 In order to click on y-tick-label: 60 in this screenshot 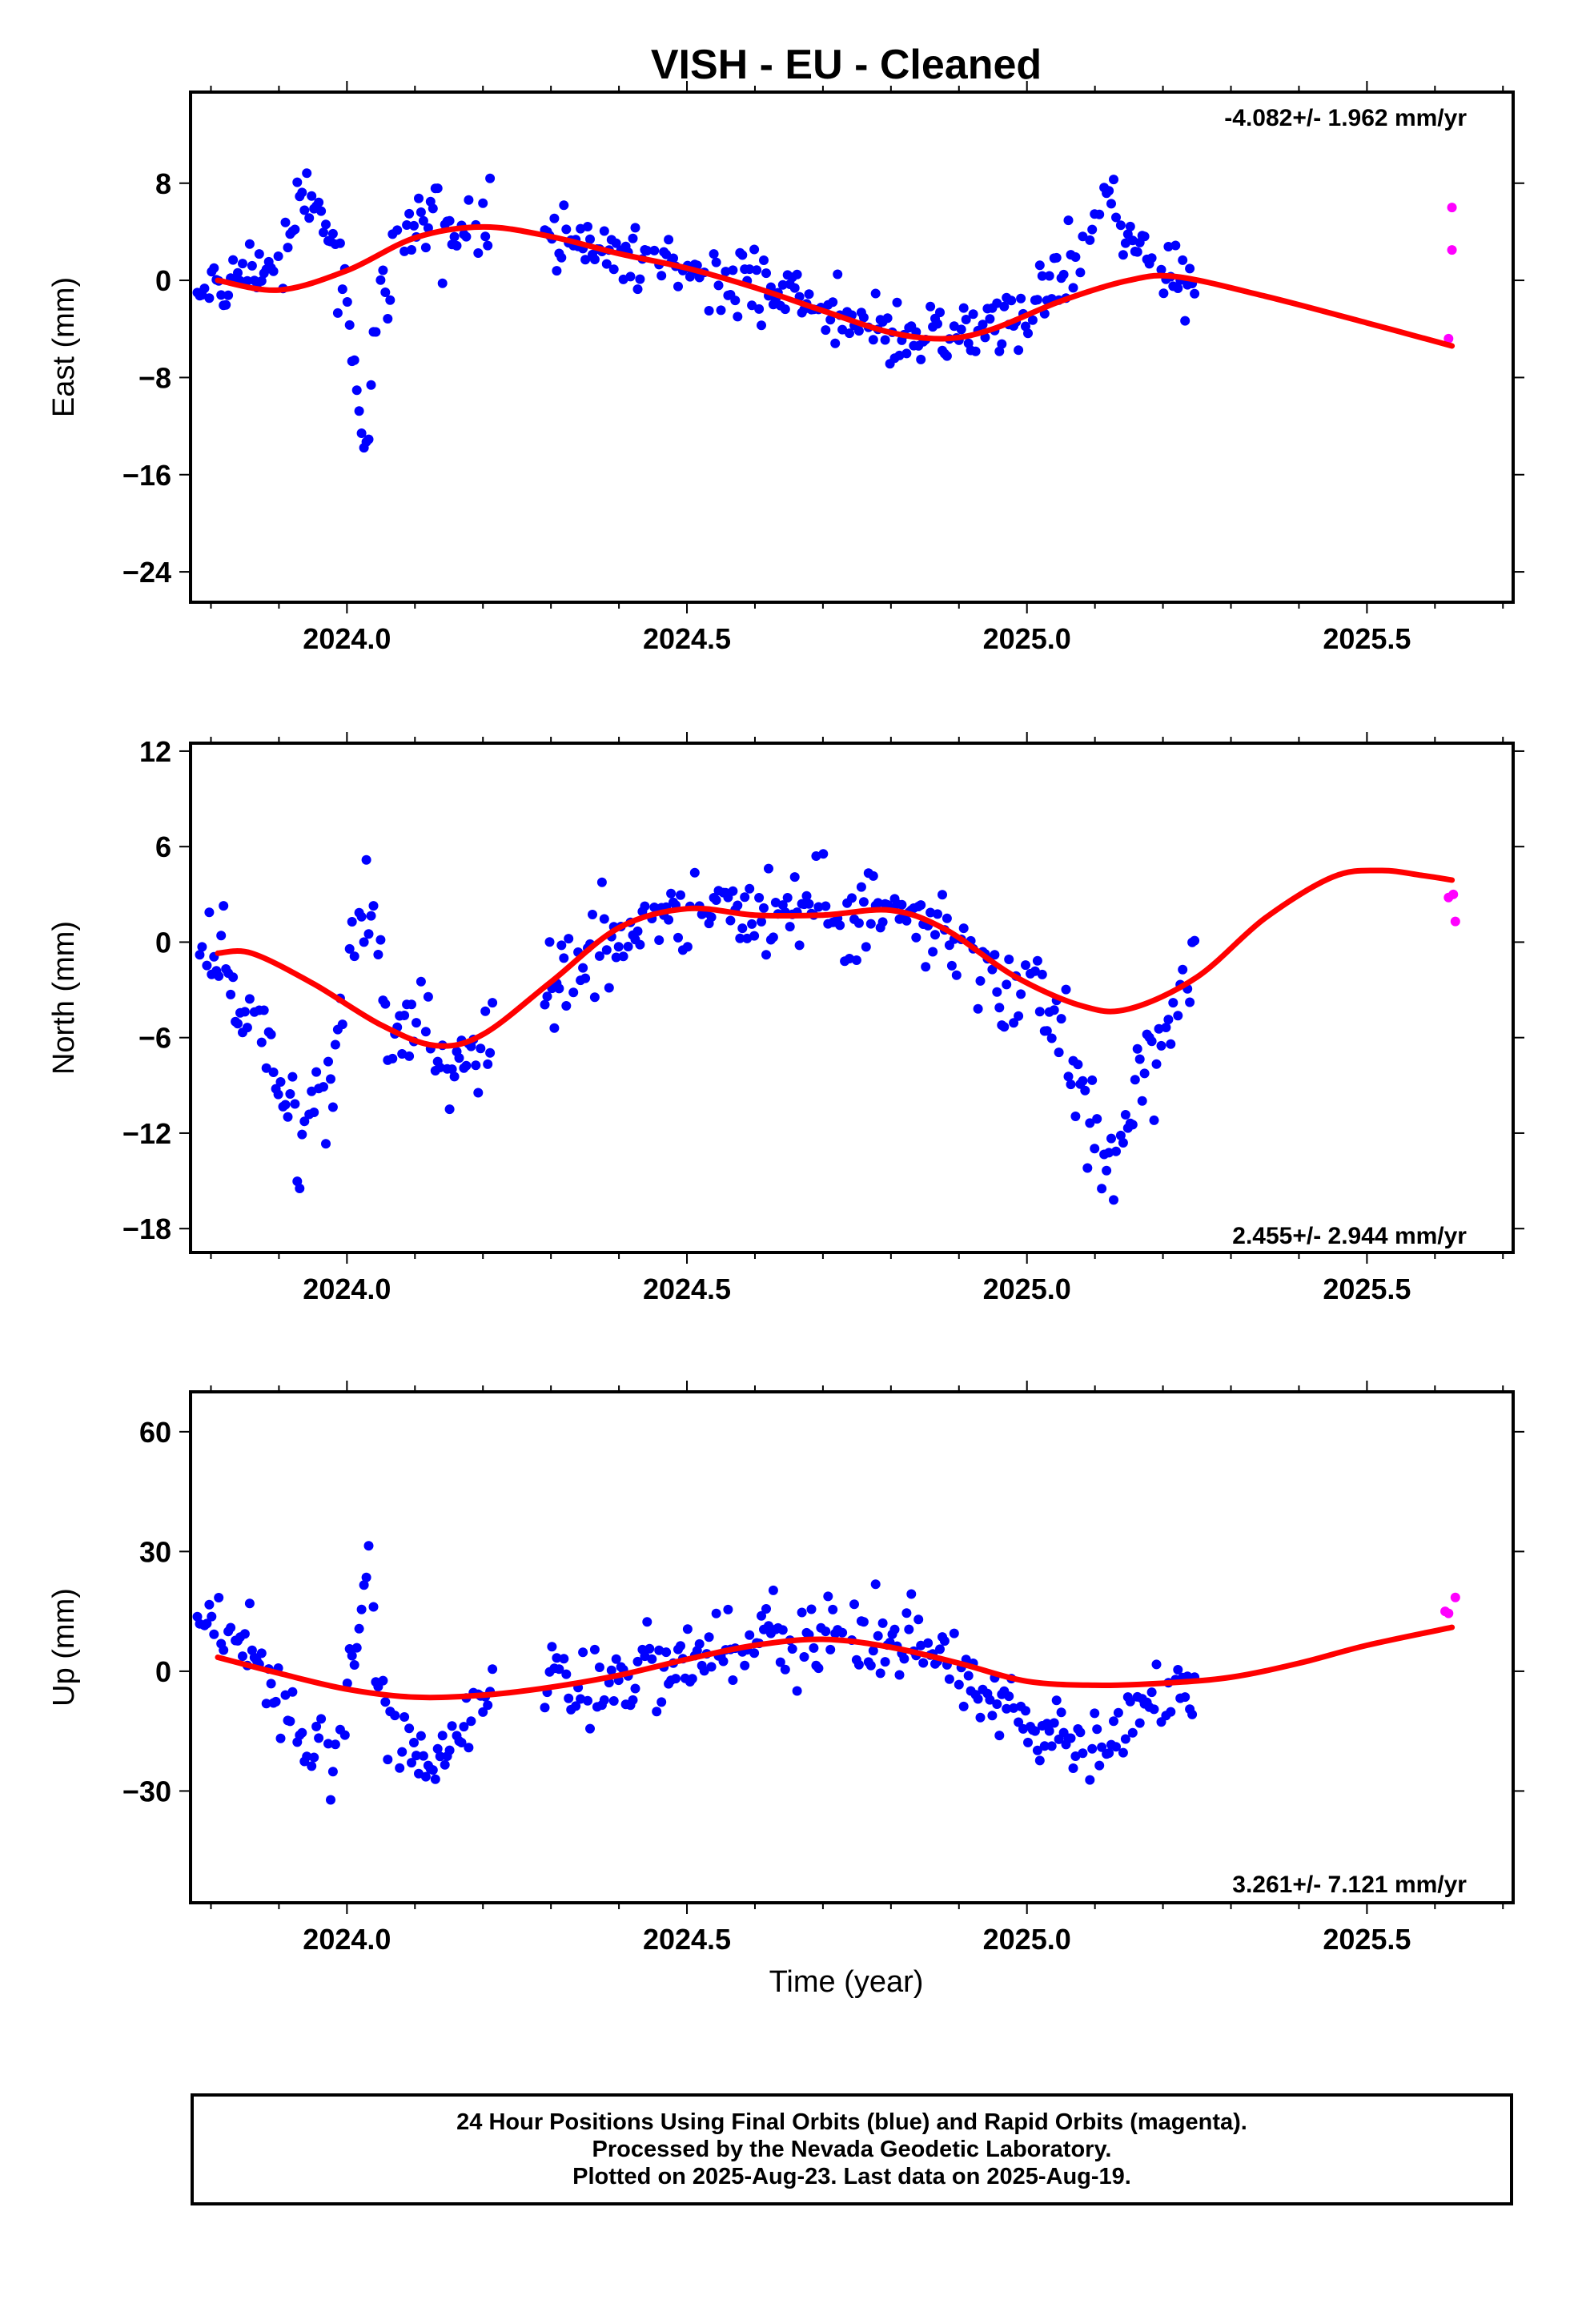, I will do `click(155, 1432)`.